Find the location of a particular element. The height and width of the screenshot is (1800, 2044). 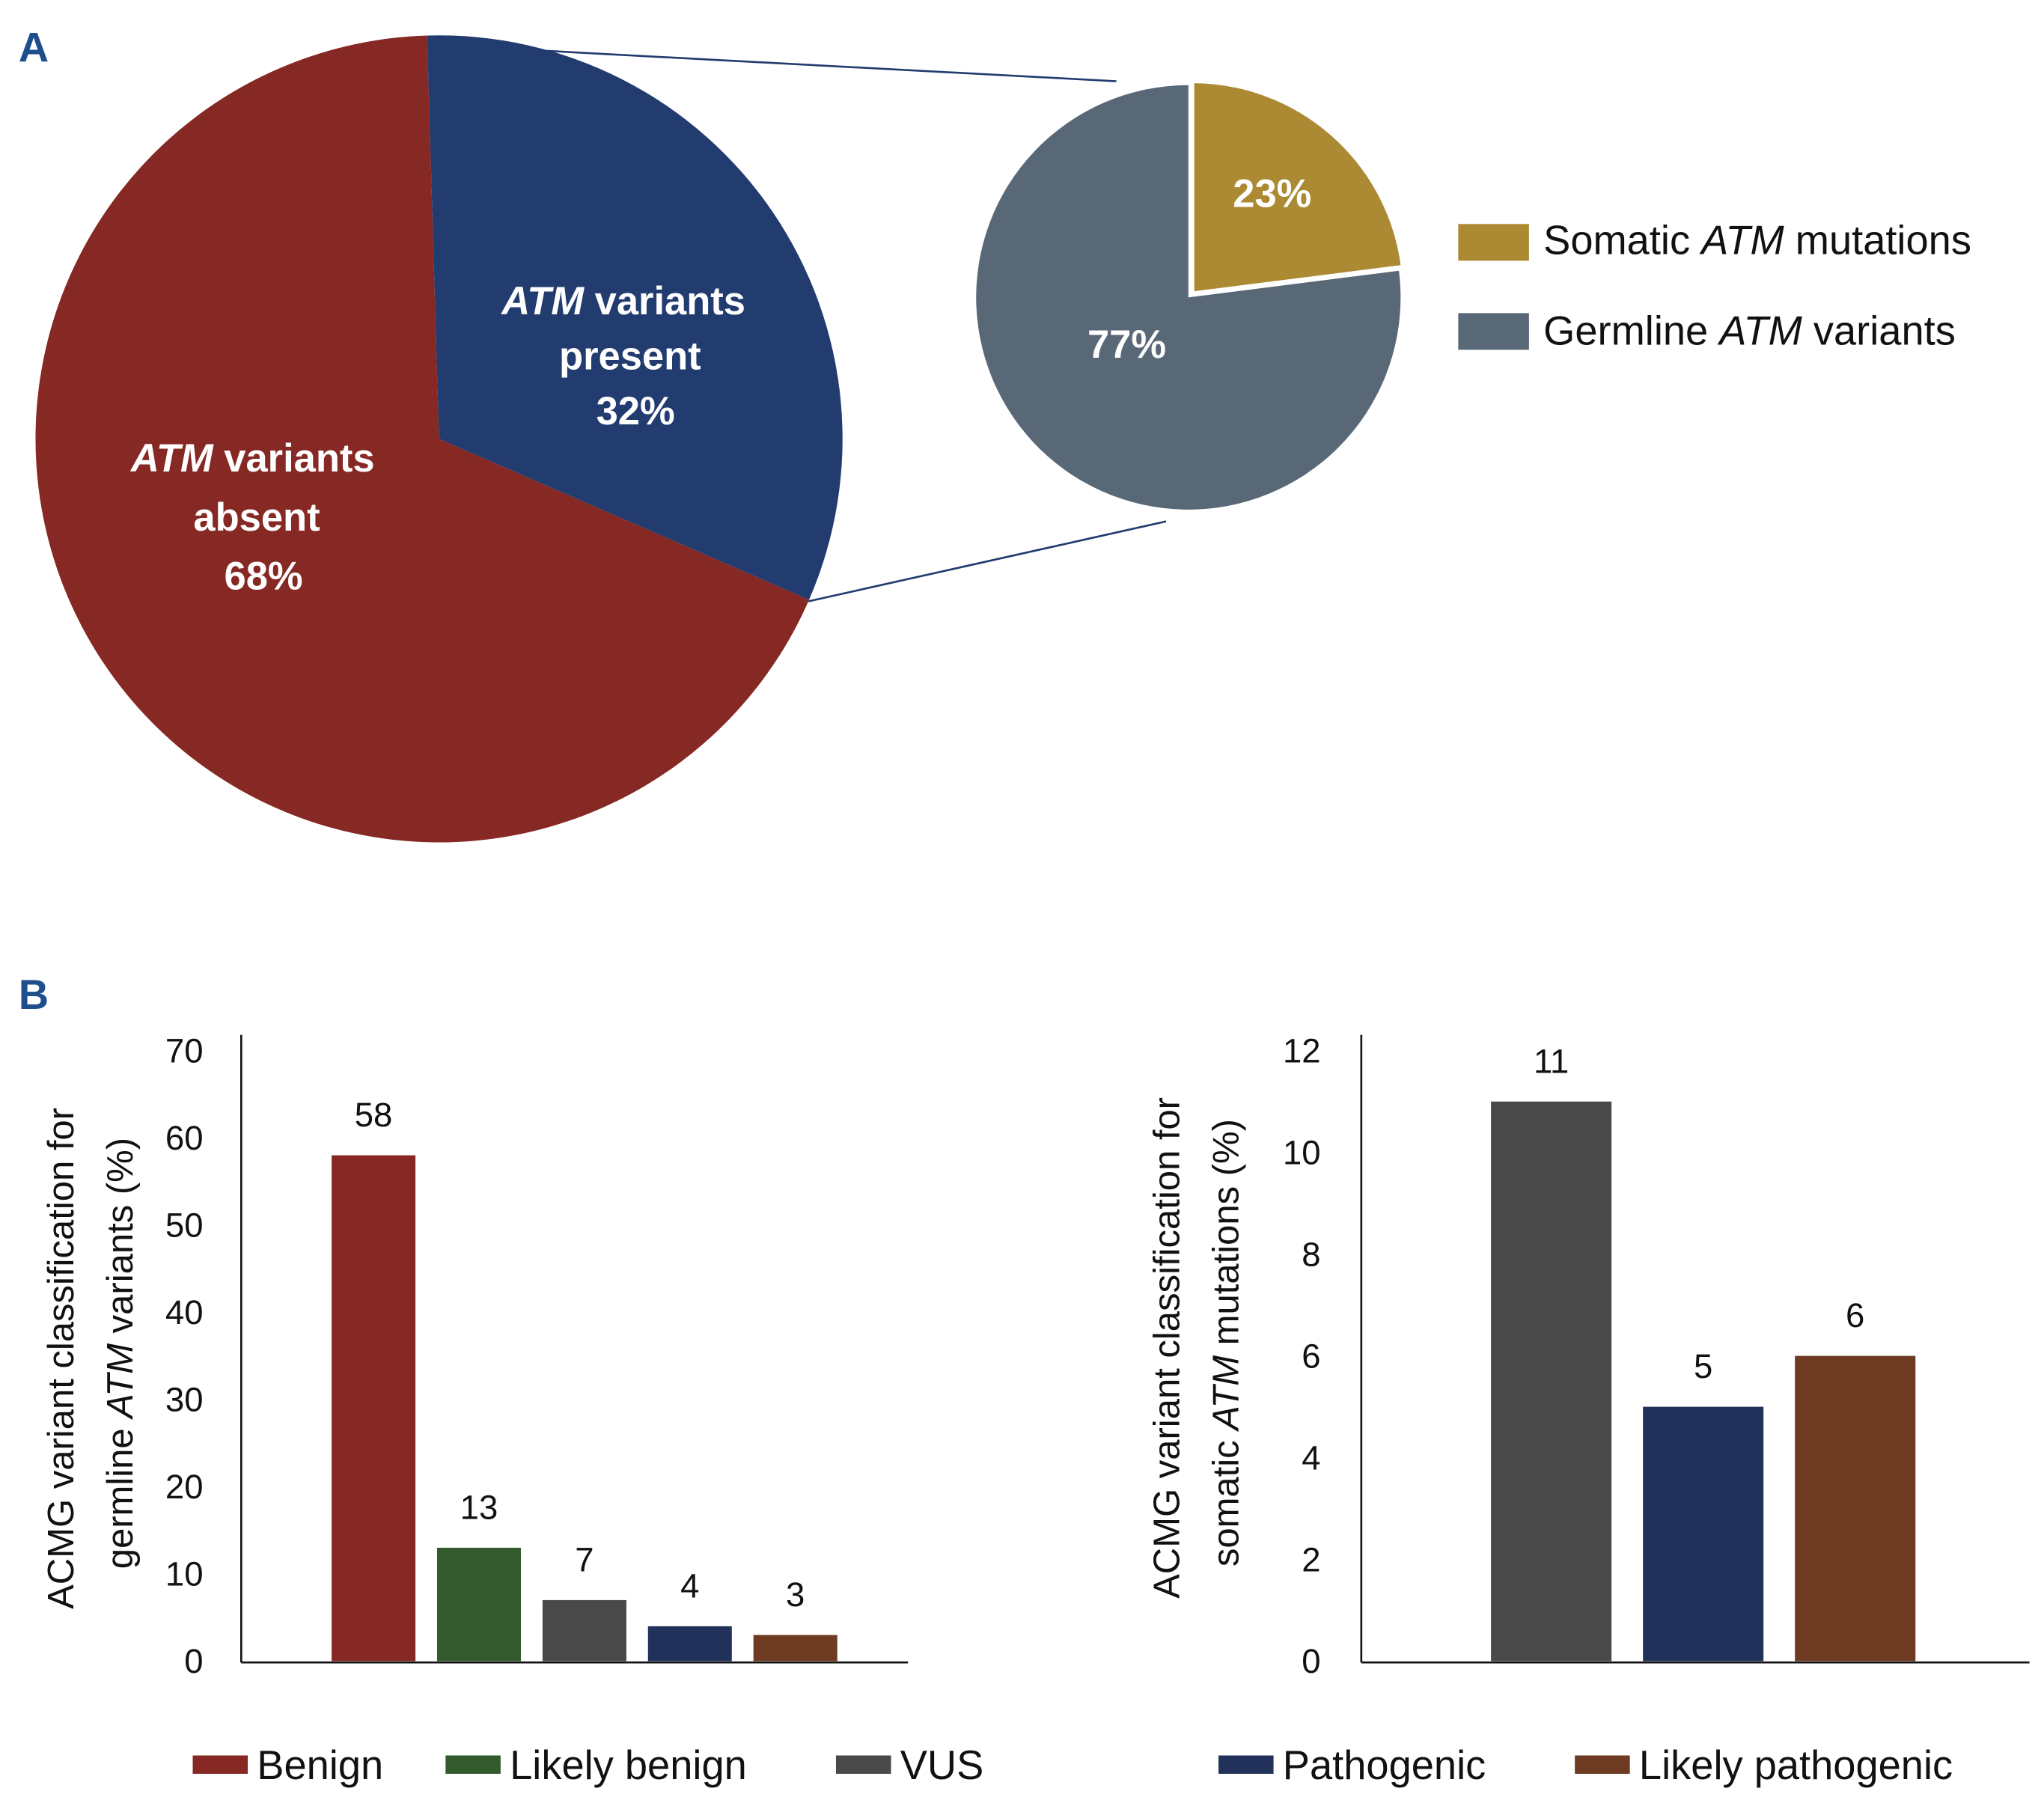

slice-label-germline: 77% is located at coordinates (1126, 345).